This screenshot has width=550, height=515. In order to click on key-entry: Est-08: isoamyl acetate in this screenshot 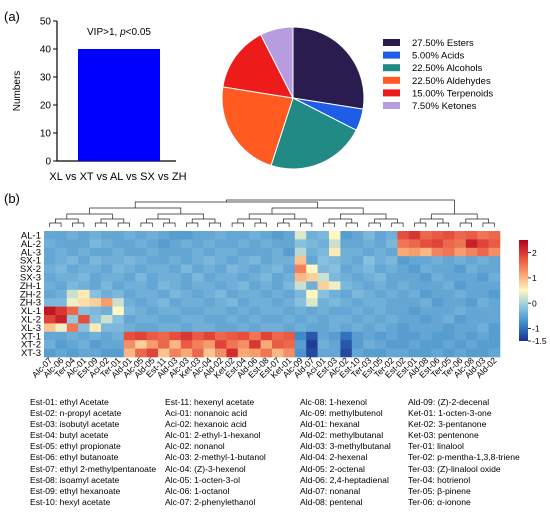, I will do `click(75, 479)`.